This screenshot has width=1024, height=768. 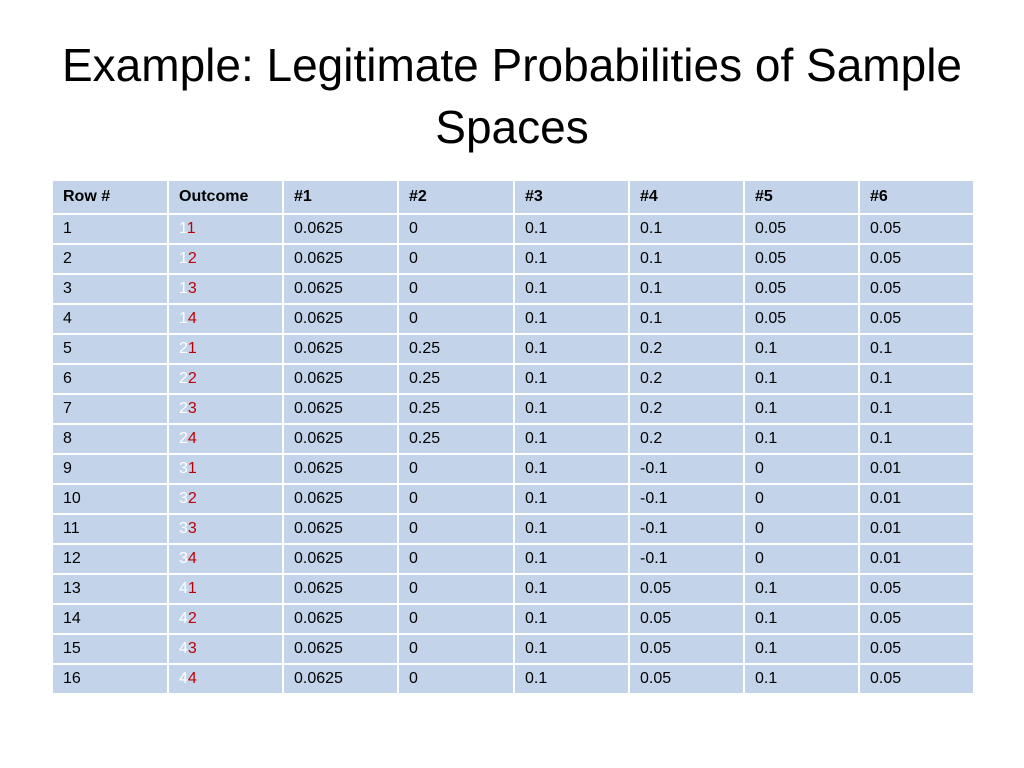 I want to click on outcome-second-digit: 3, so click(x=192, y=288).